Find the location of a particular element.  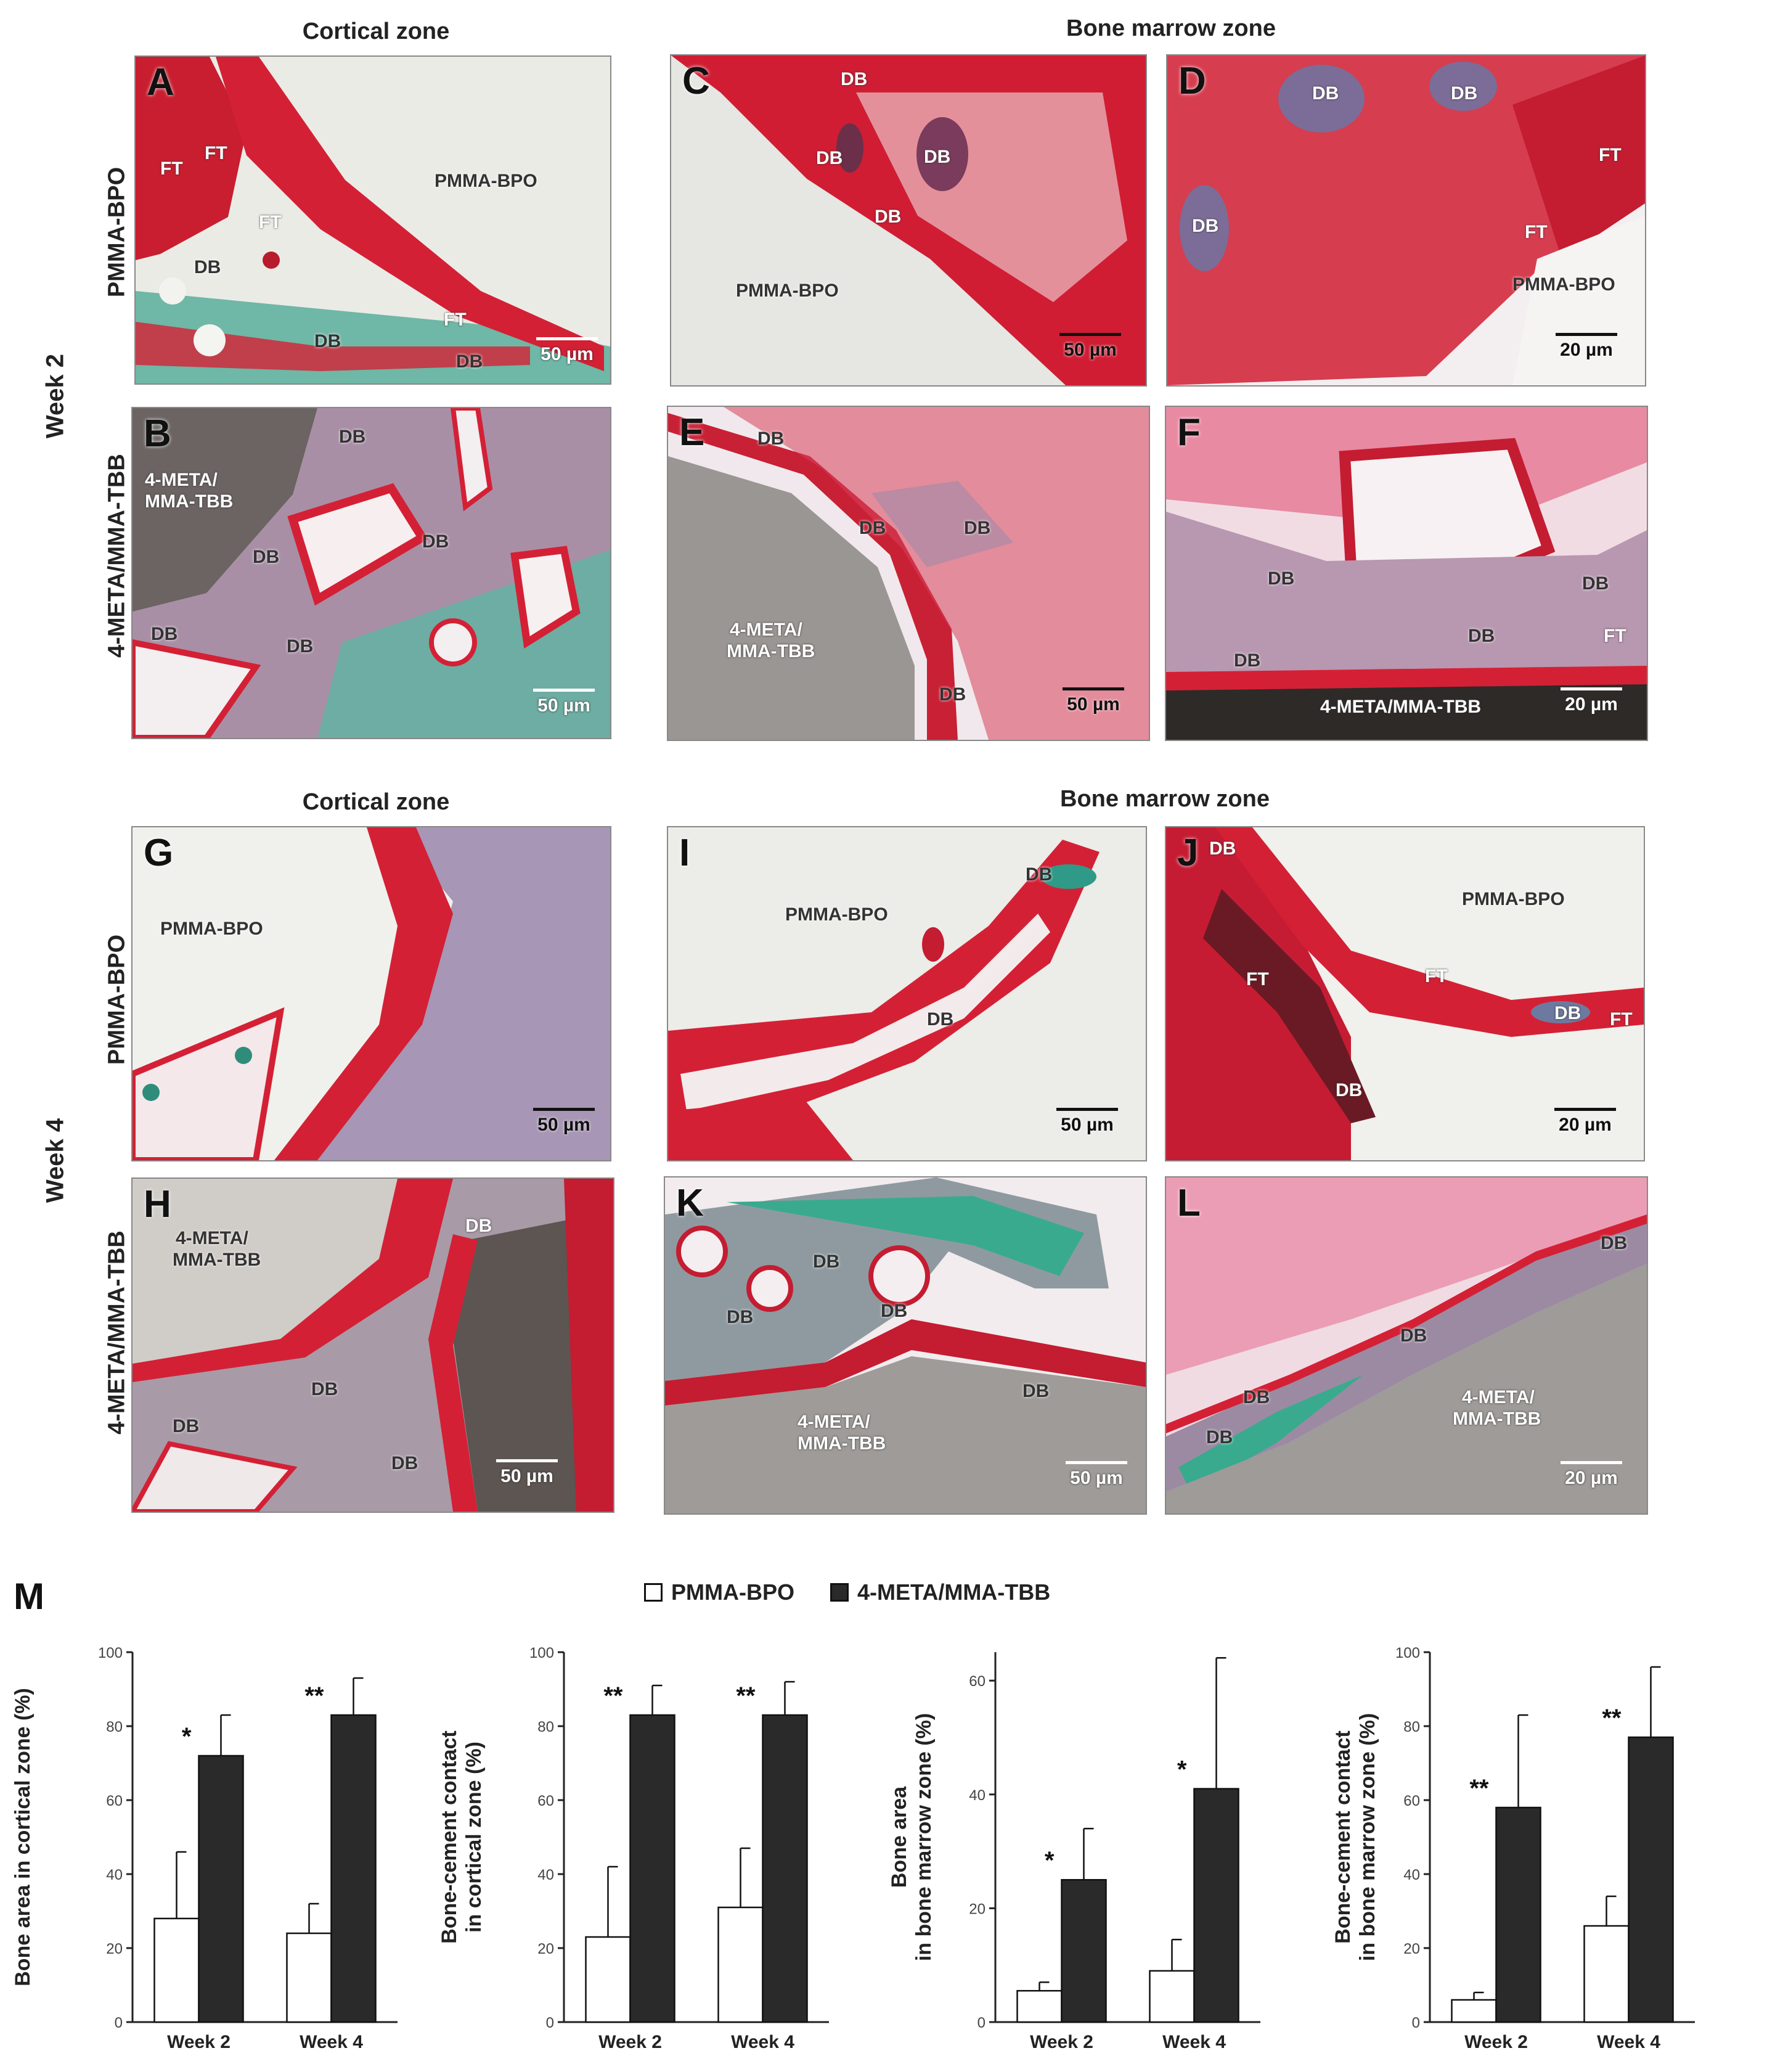

header-marrow-week4: Bone marrow zone is located at coordinates (1165, 799).